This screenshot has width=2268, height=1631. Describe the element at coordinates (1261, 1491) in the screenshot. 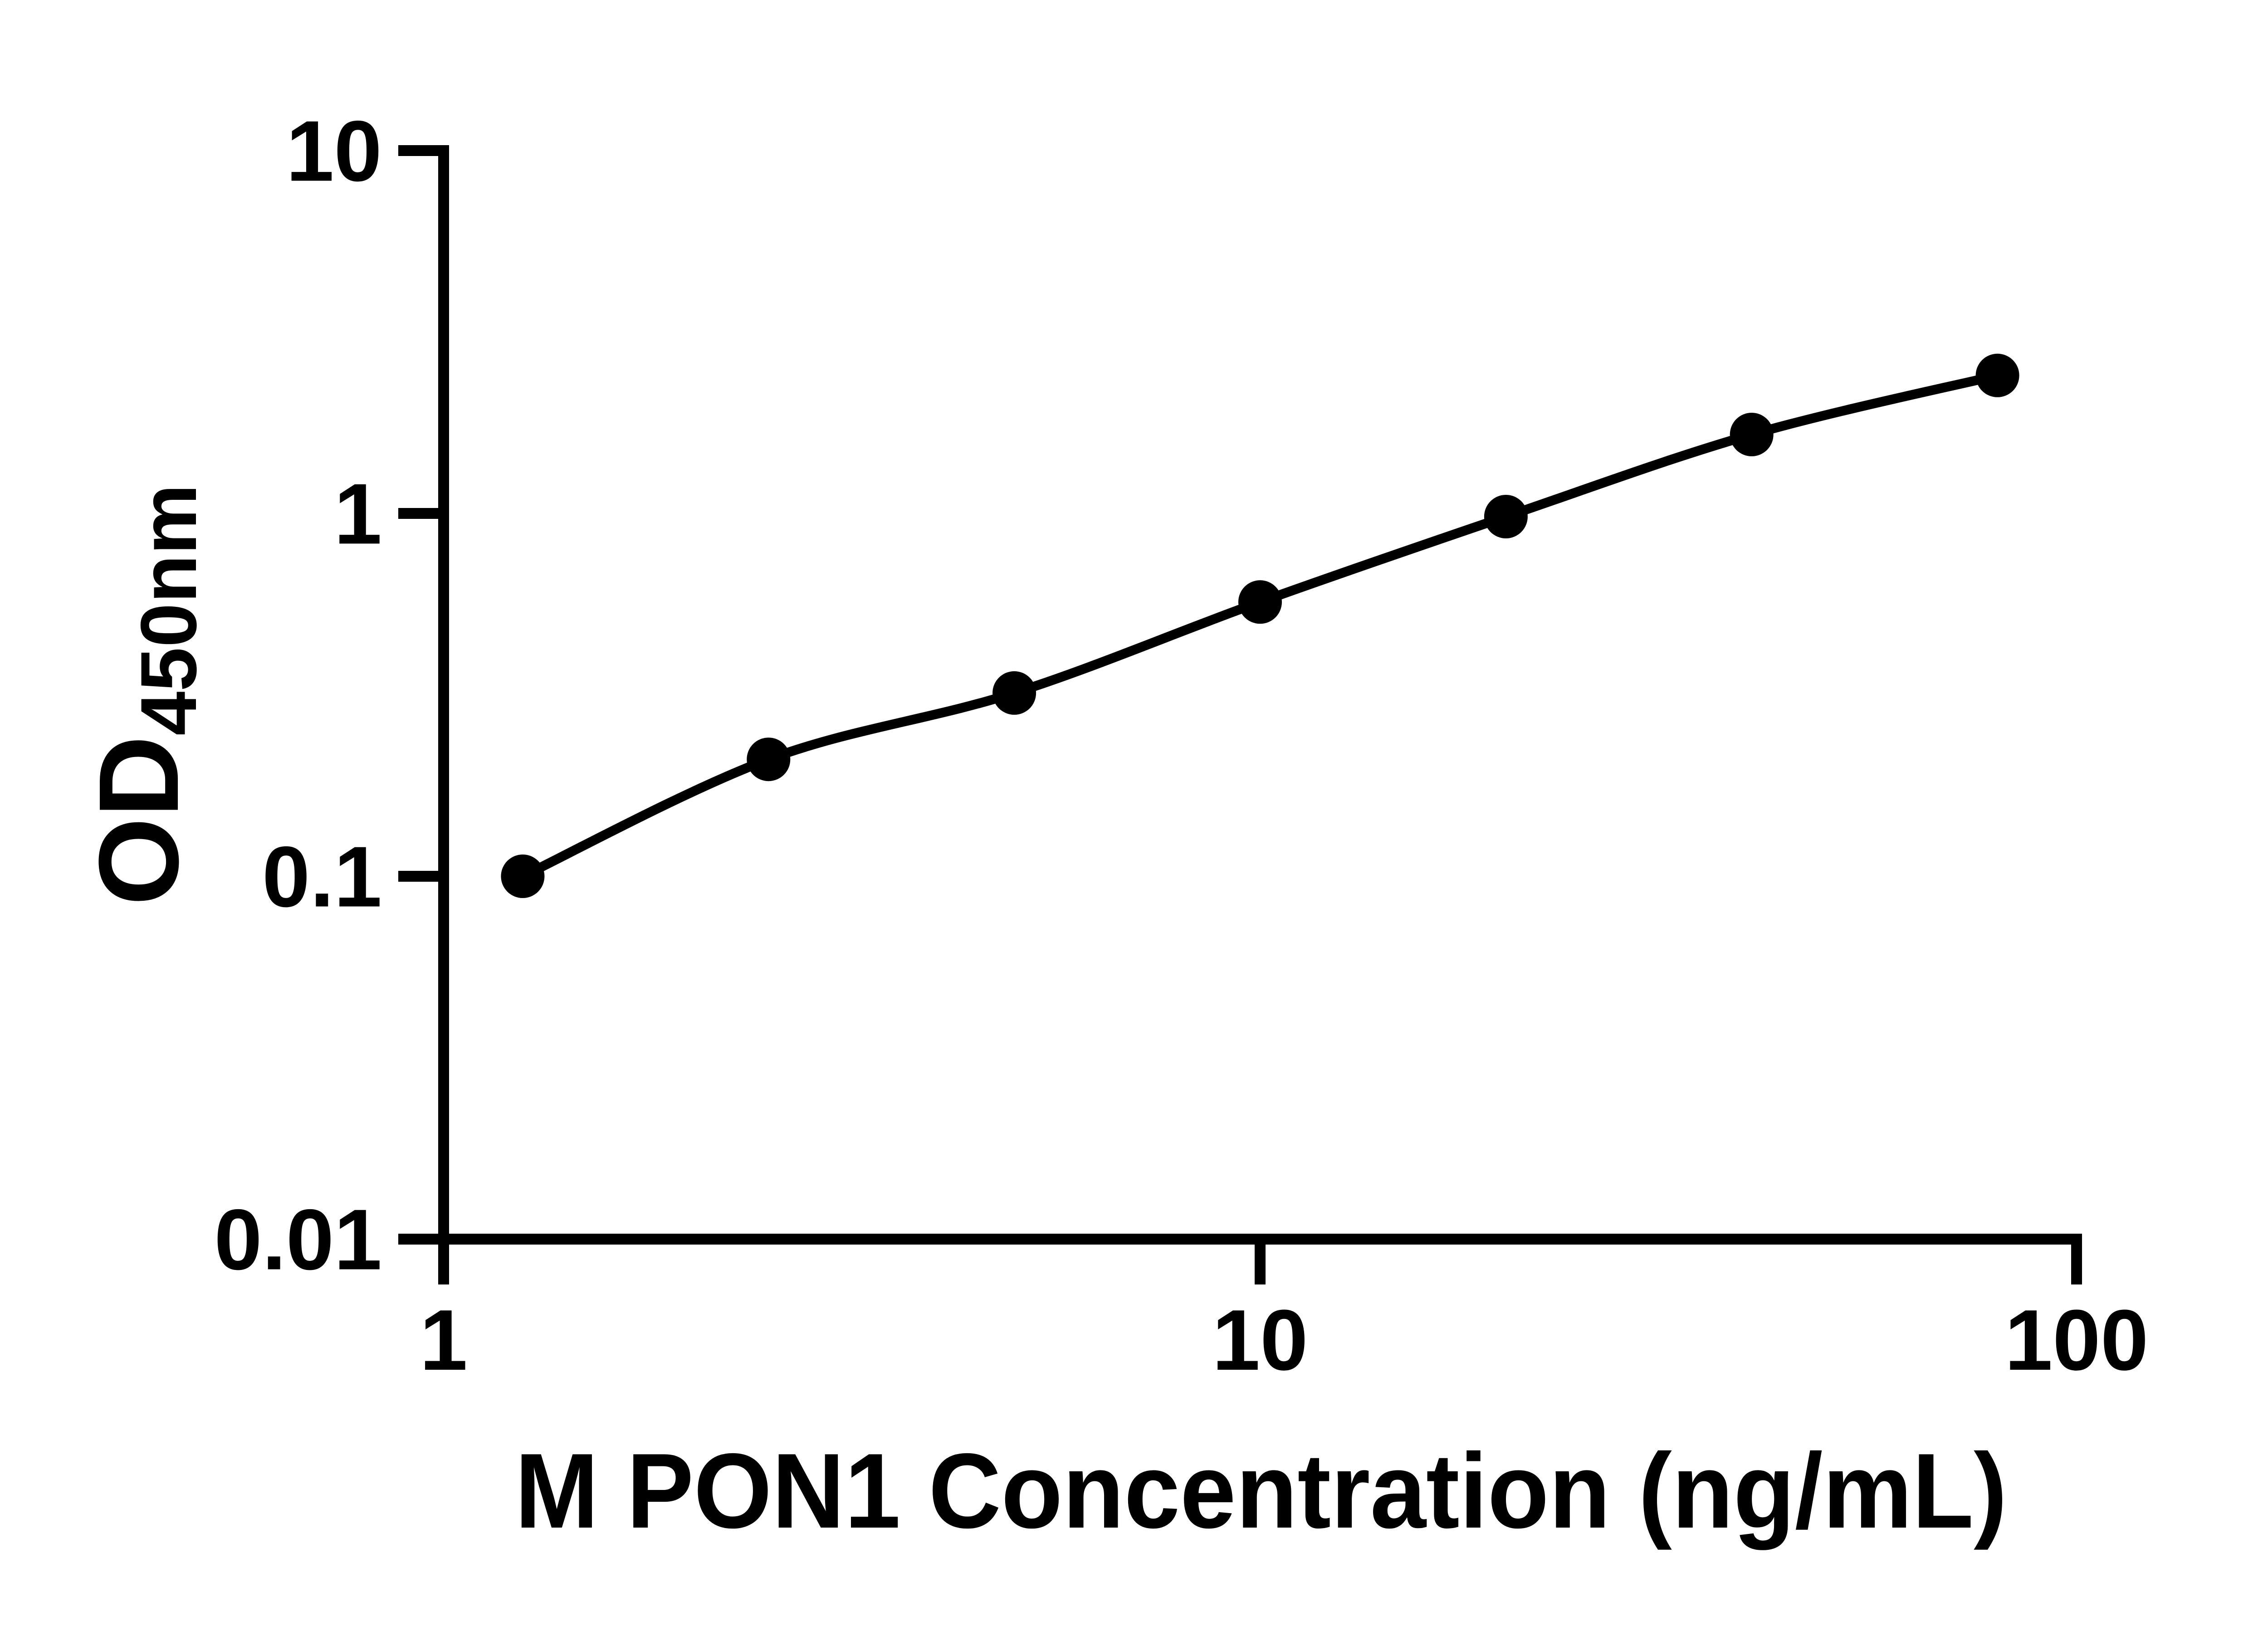

I see `x-axis-title: M PON1 Concentration (ng/mL)` at that location.